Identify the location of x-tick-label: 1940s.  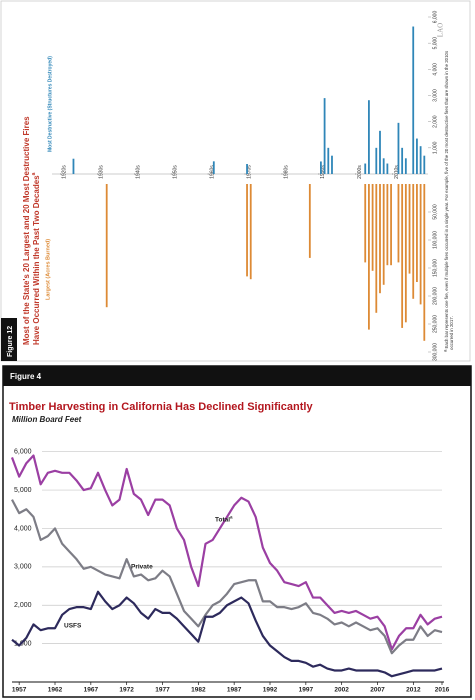
(139, 172).